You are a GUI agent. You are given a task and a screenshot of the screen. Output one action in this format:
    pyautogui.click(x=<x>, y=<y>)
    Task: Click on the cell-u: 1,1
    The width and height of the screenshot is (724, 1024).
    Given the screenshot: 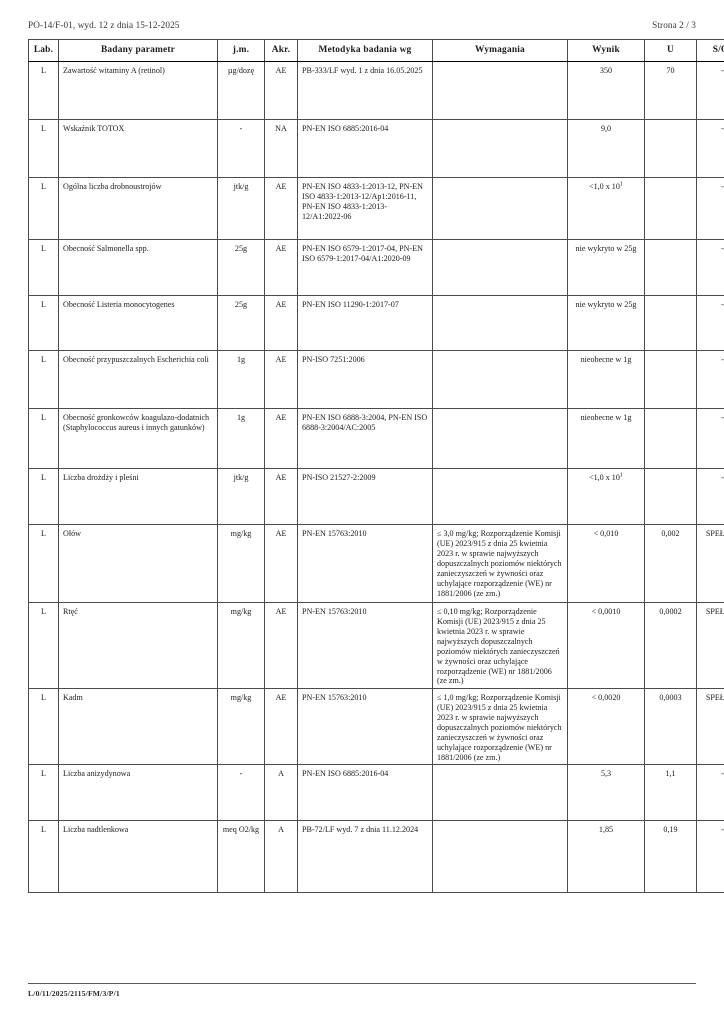 What is the action you would take?
    pyautogui.click(x=670, y=793)
    